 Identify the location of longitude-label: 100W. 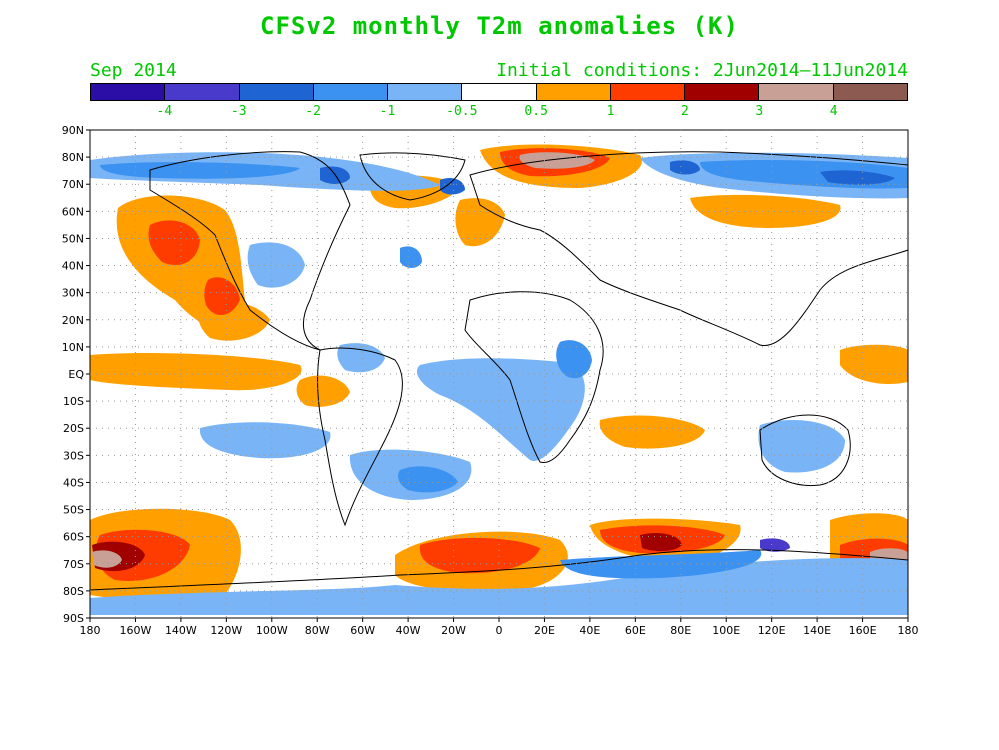
(272, 630).